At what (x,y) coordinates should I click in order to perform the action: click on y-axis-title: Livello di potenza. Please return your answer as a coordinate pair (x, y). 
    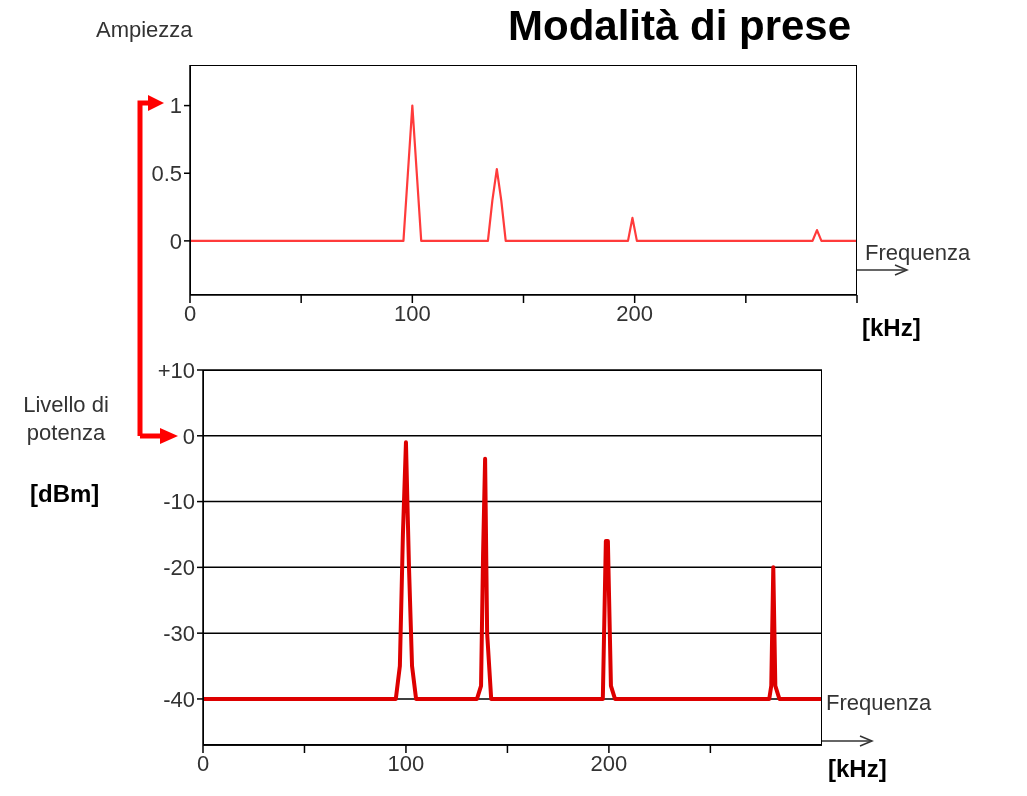
    Looking at the image, I should click on (66, 419).